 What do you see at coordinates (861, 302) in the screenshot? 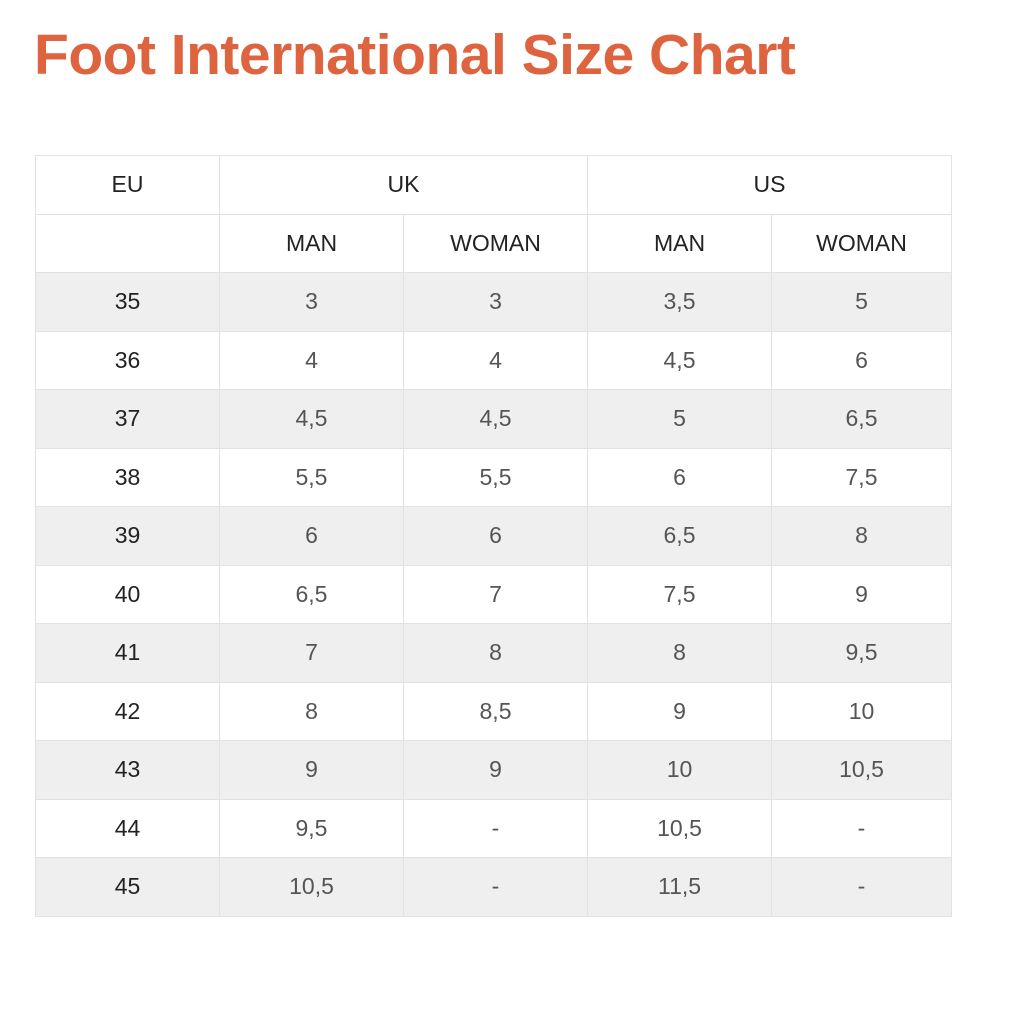
I see `cell-us-woman: 5` at bounding box center [861, 302].